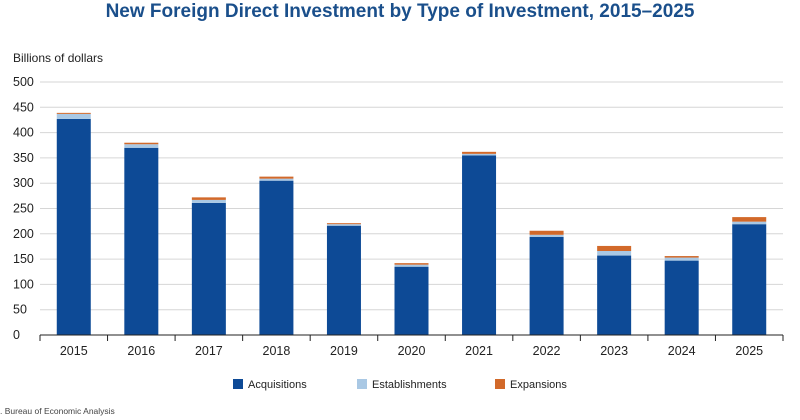  Describe the element at coordinates (546, 235) in the screenshot. I see `bar-establishments-2022` at that location.